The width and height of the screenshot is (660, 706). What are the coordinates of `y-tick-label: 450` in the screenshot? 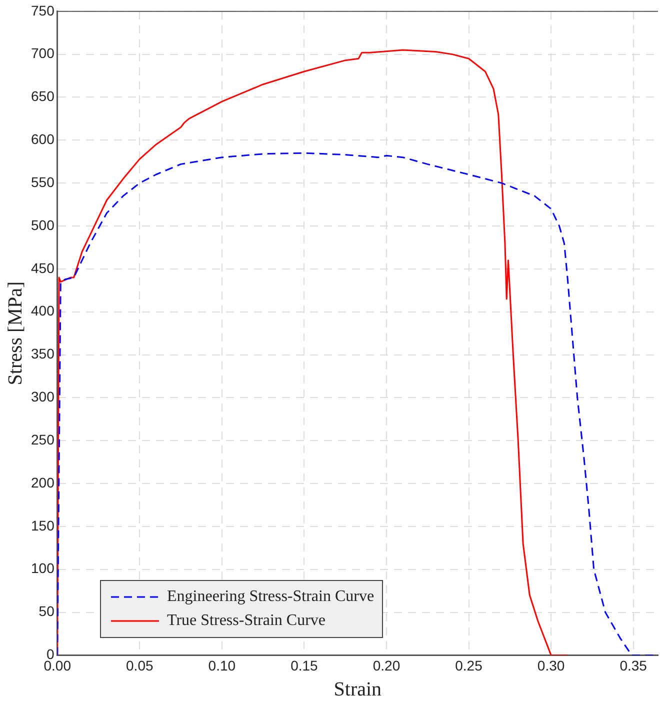 It's located at (43, 268).